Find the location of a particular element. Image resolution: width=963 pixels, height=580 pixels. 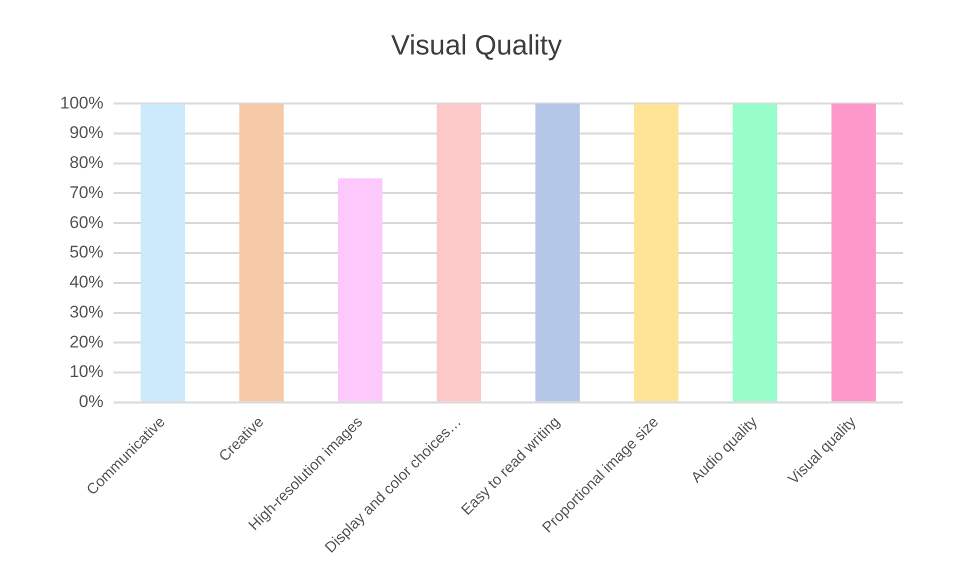

y-tick-label: 30% is located at coordinates (86, 312).